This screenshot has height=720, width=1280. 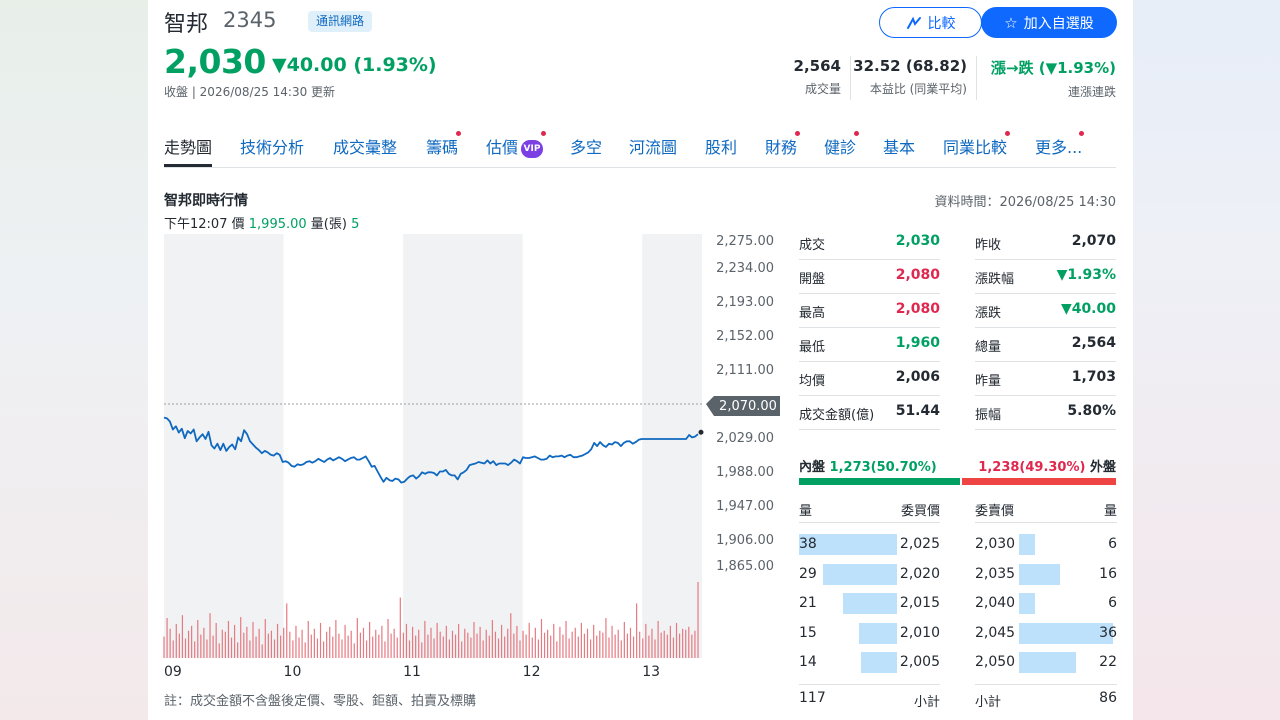 I want to click on tab-chips: 籌碼, so click(x=444, y=144).